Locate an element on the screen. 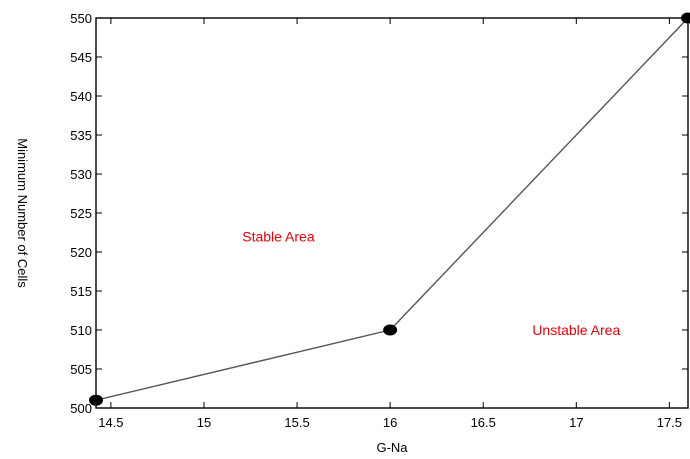 The width and height of the screenshot is (690, 459). annotation-label: Stable Area is located at coordinates (278, 236).